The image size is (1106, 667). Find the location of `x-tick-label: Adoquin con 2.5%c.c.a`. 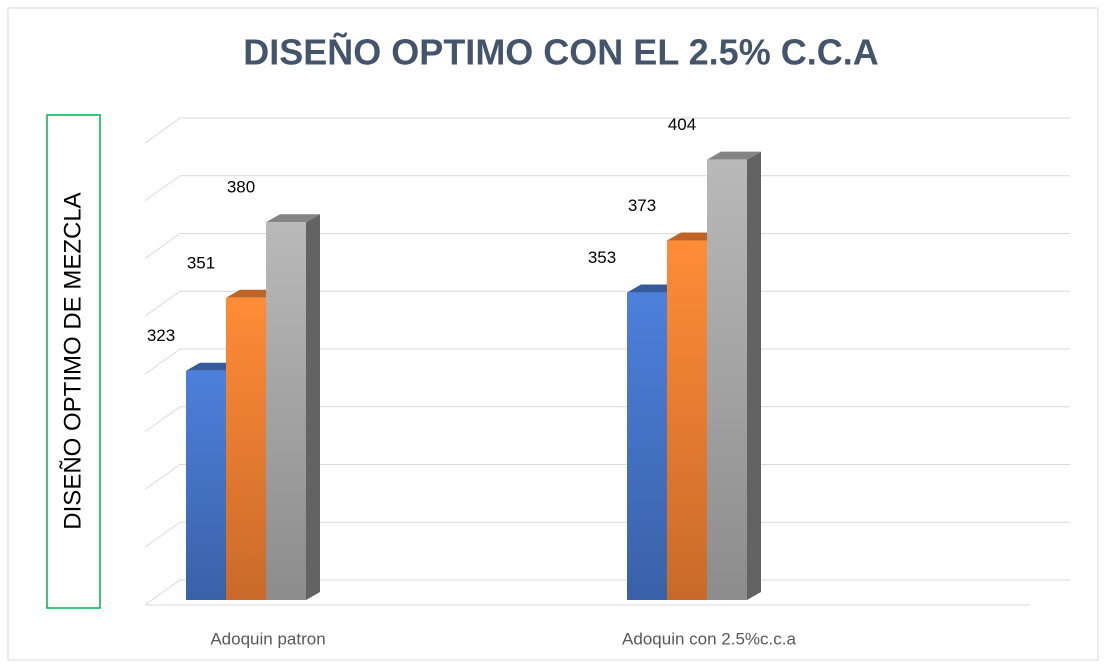

x-tick-label: Adoquin con 2.5%c.c.a is located at coordinates (709, 638).